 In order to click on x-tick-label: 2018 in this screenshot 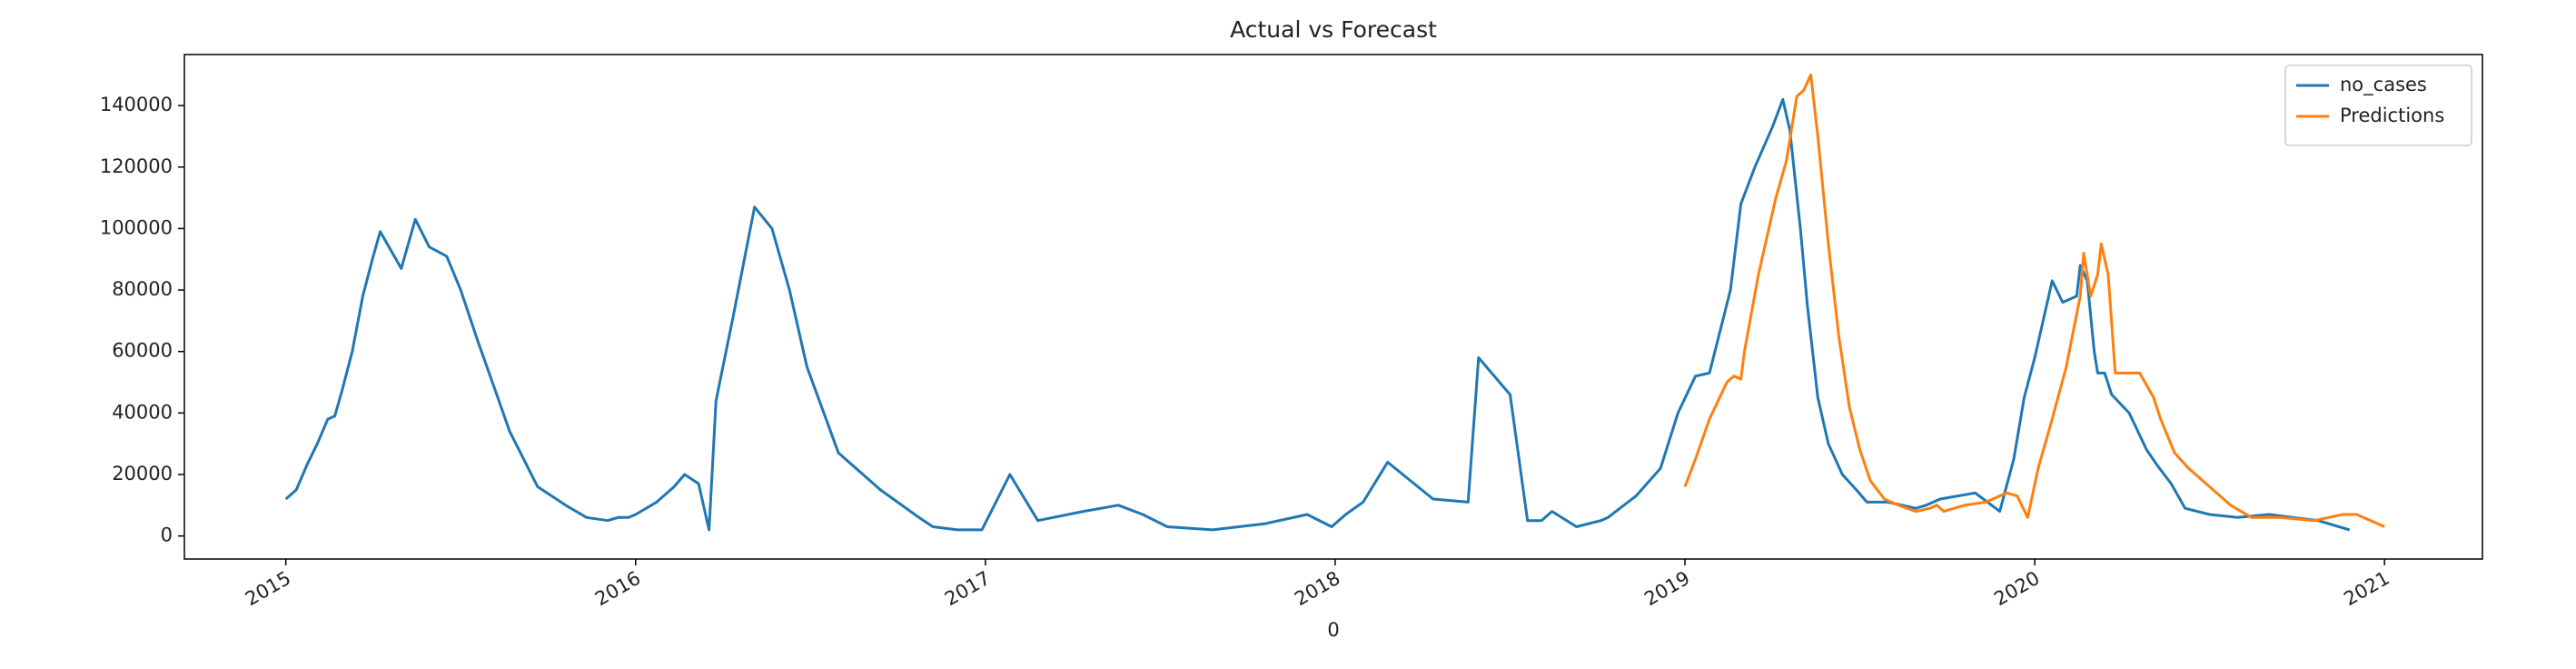, I will do `click(1317, 589)`.